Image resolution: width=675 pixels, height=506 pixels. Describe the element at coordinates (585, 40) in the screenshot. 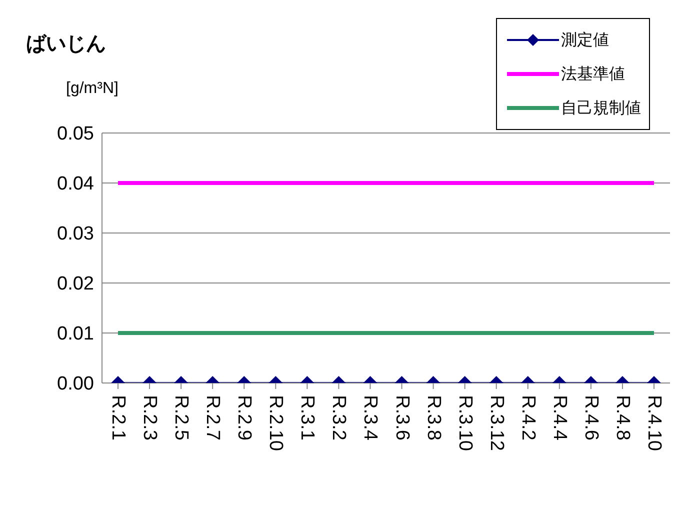

I see `legend-label: 測定値` at that location.